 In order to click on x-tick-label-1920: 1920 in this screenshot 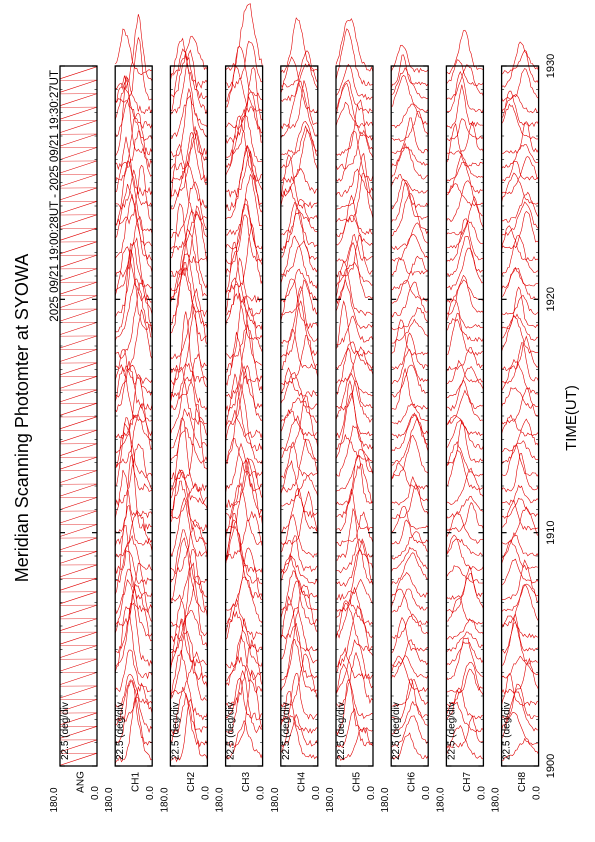, I will do `click(551, 299)`.